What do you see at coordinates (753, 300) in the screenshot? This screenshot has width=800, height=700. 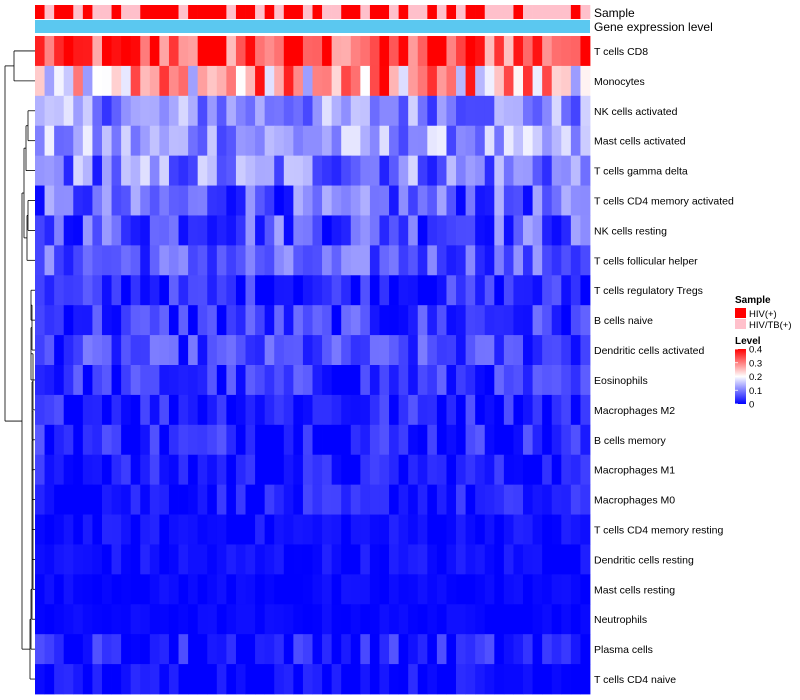 I see `sample-legend-title: Sample` at bounding box center [753, 300].